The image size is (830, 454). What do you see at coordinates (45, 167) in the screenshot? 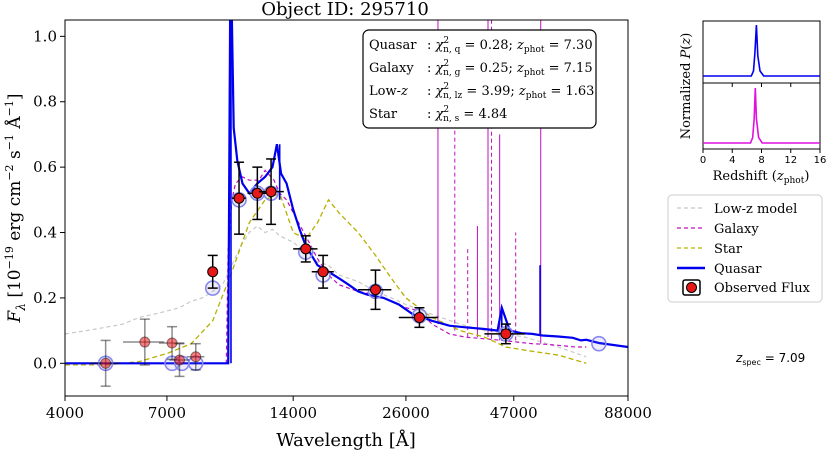
I see `y-tick-label: 0.6` at bounding box center [45, 167].